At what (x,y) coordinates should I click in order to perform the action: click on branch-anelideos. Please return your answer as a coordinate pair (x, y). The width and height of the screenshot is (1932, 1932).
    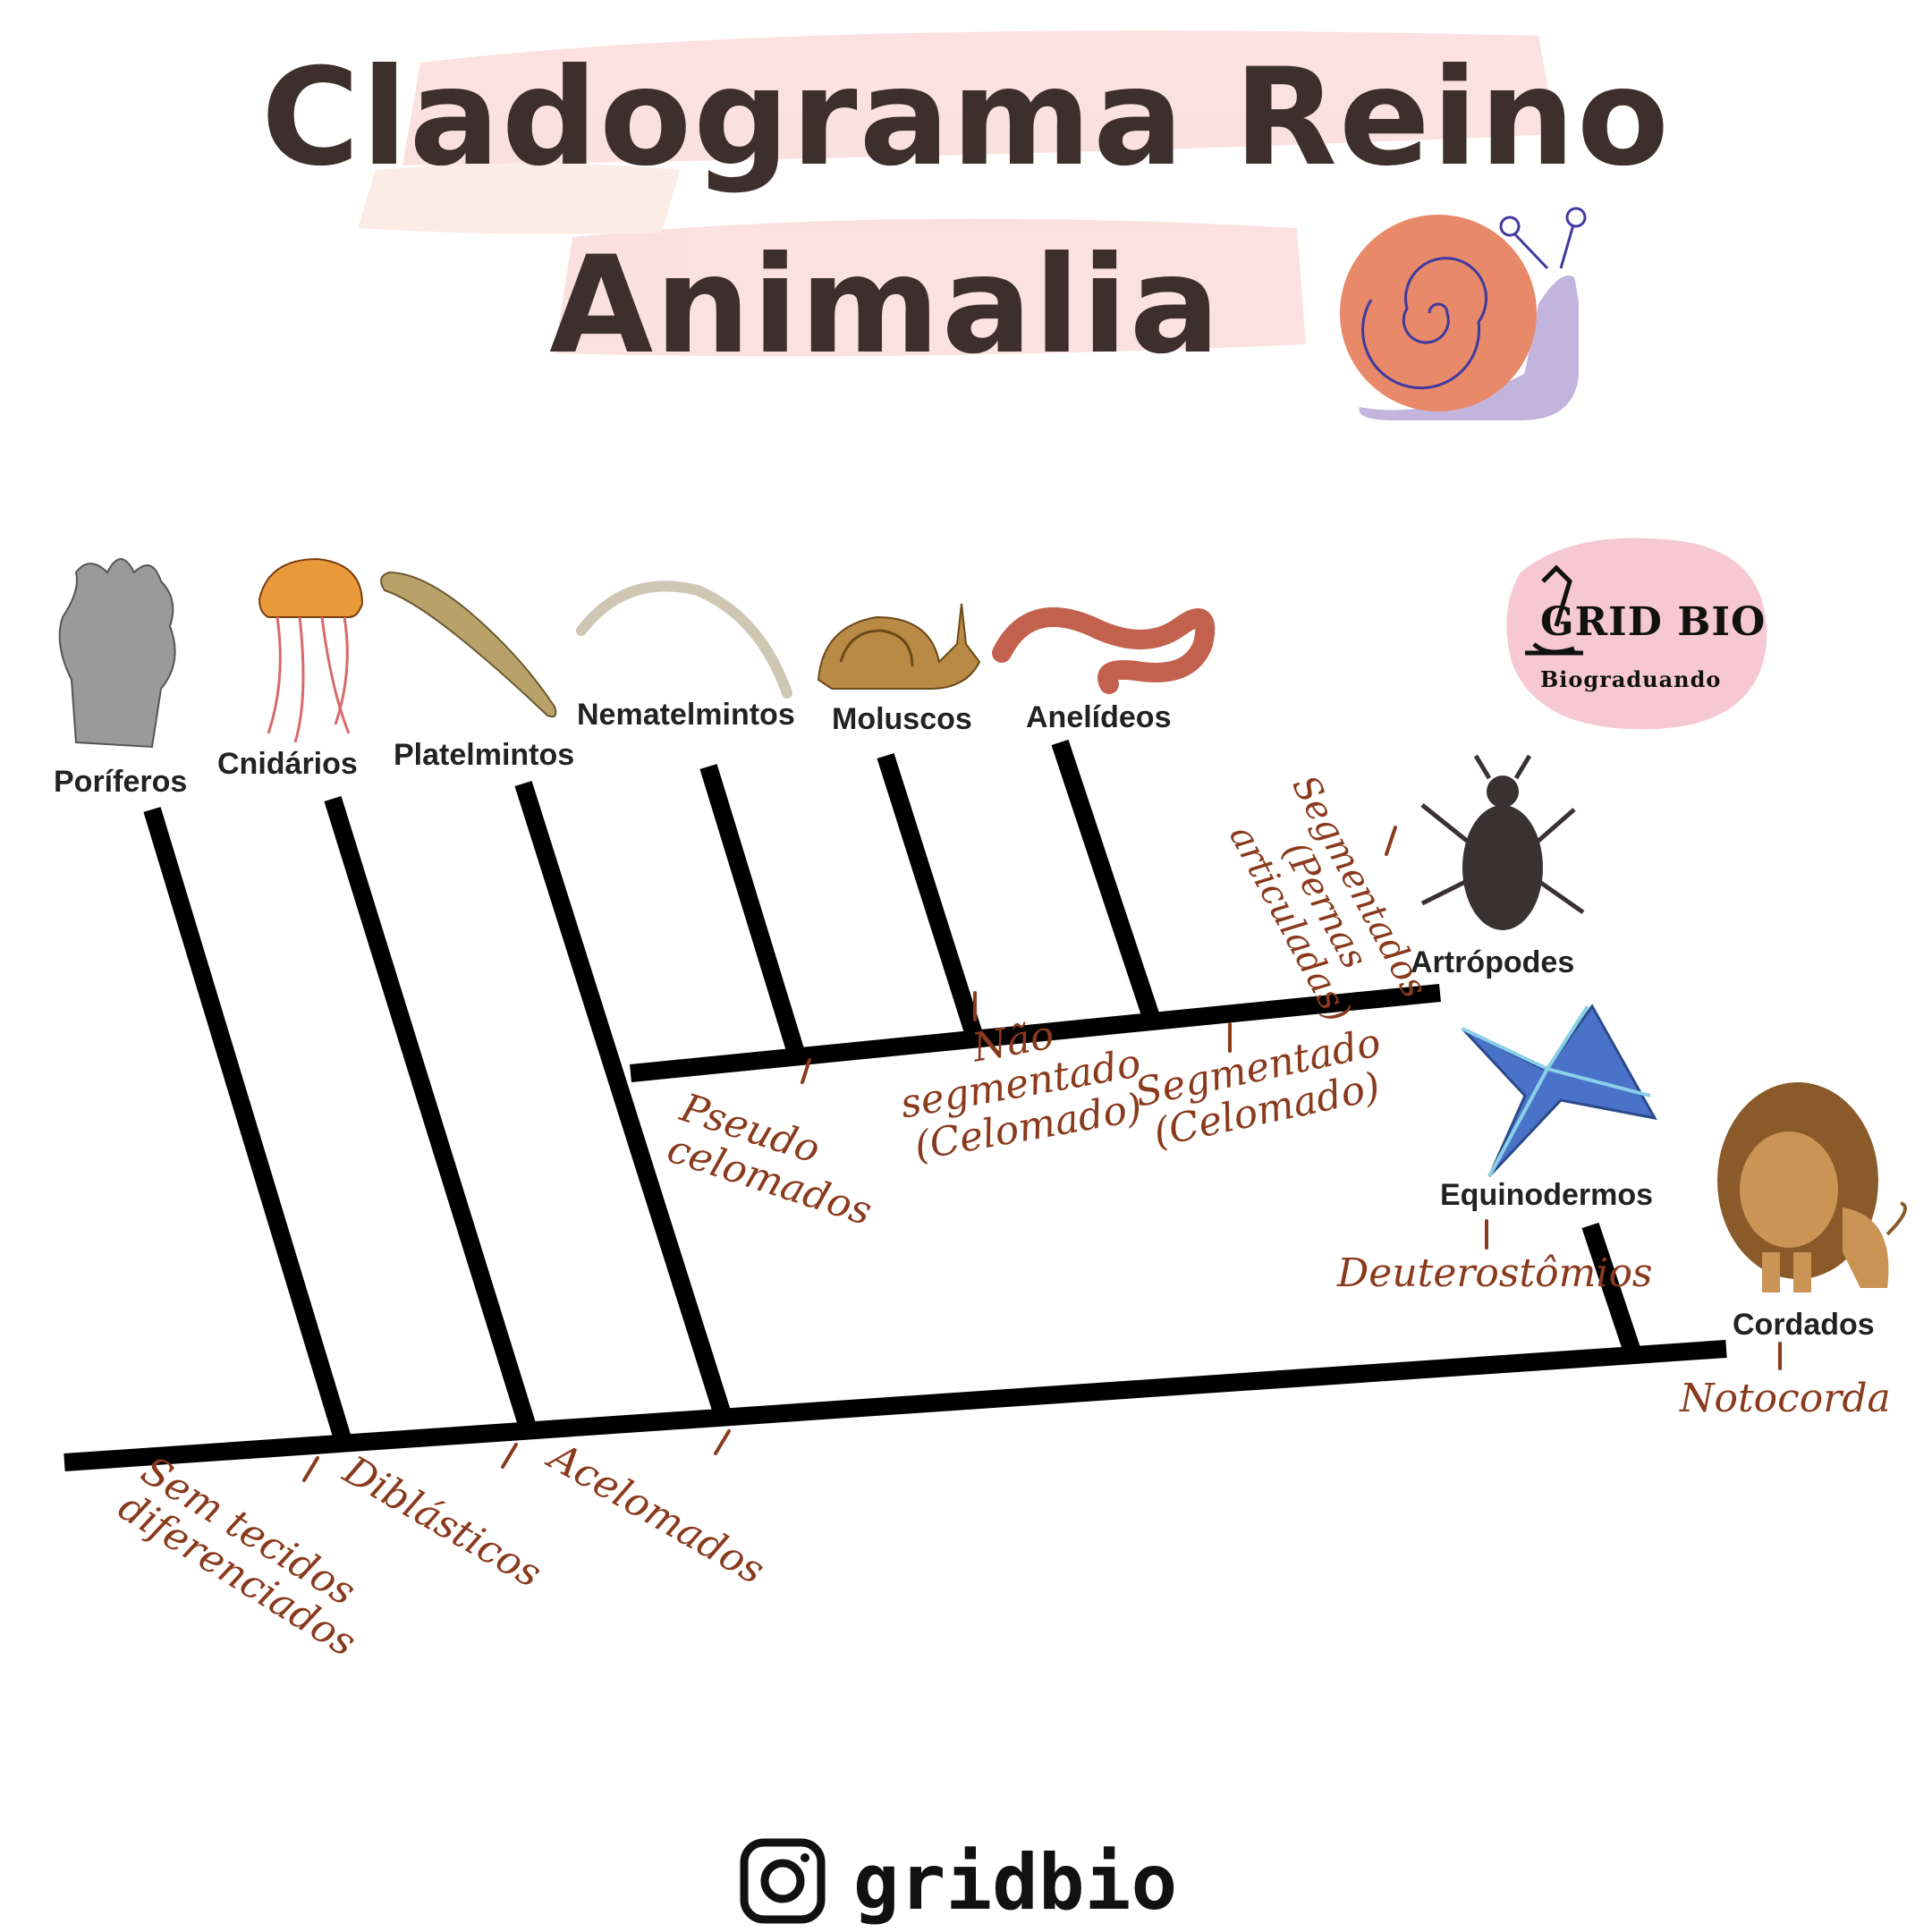
    Looking at the image, I should click on (1107, 884).